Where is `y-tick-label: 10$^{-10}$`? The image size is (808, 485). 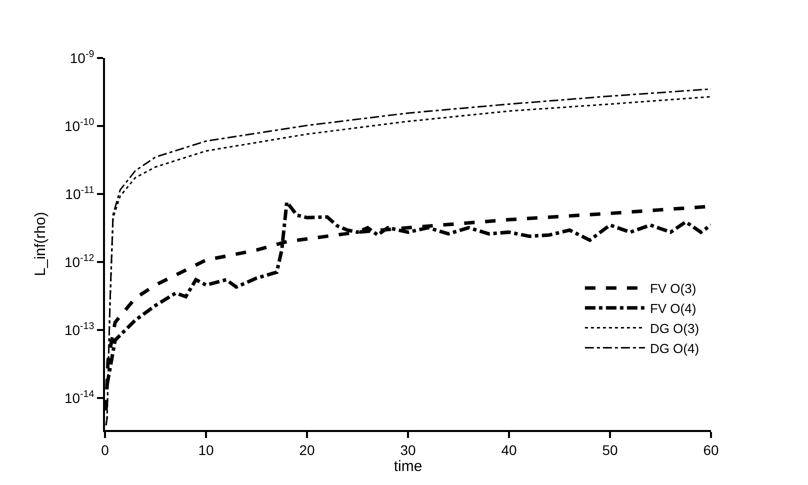
y-tick-label: 10$^{-10}$ is located at coordinates (79, 125).